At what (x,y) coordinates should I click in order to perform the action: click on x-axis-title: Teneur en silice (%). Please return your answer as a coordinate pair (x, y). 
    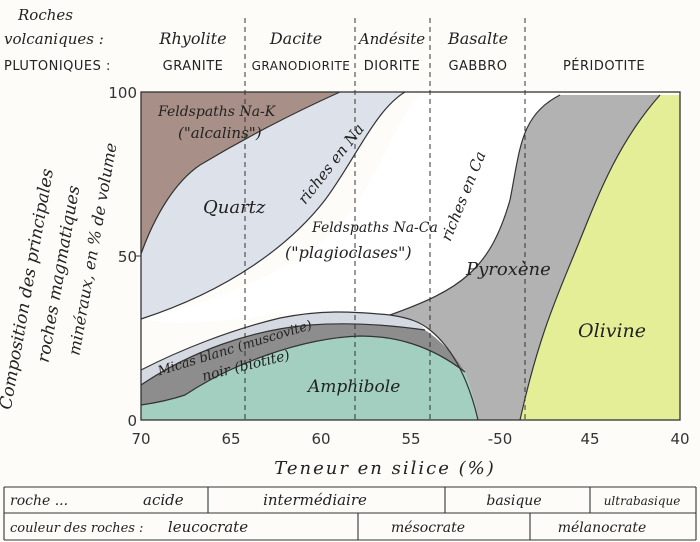
    Looking at the image, I should click on (385, 468).